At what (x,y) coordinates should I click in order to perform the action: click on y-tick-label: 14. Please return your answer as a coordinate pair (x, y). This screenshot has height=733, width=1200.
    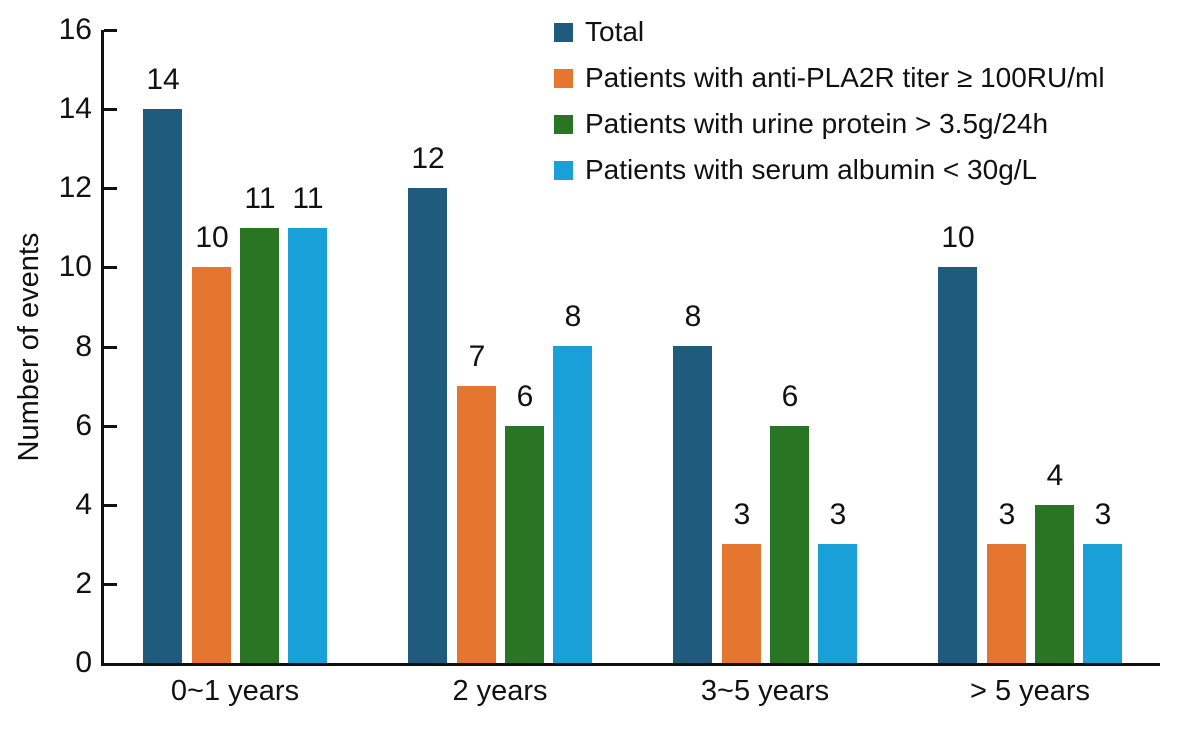
    Looking at the image, I should click on (75, 108).